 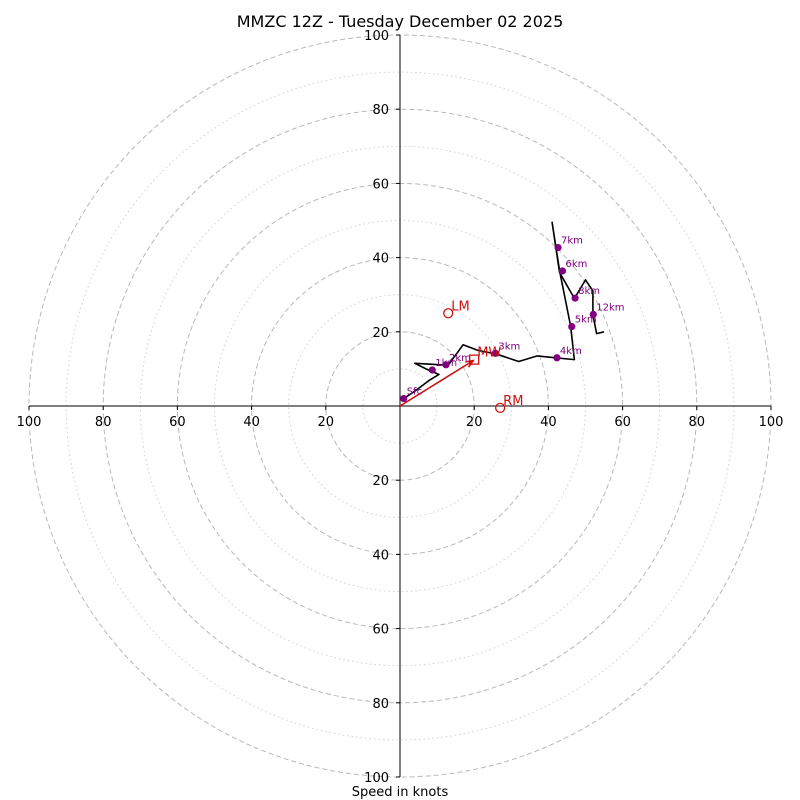 I want to click on mw-marker, so click(x=474, y=359).